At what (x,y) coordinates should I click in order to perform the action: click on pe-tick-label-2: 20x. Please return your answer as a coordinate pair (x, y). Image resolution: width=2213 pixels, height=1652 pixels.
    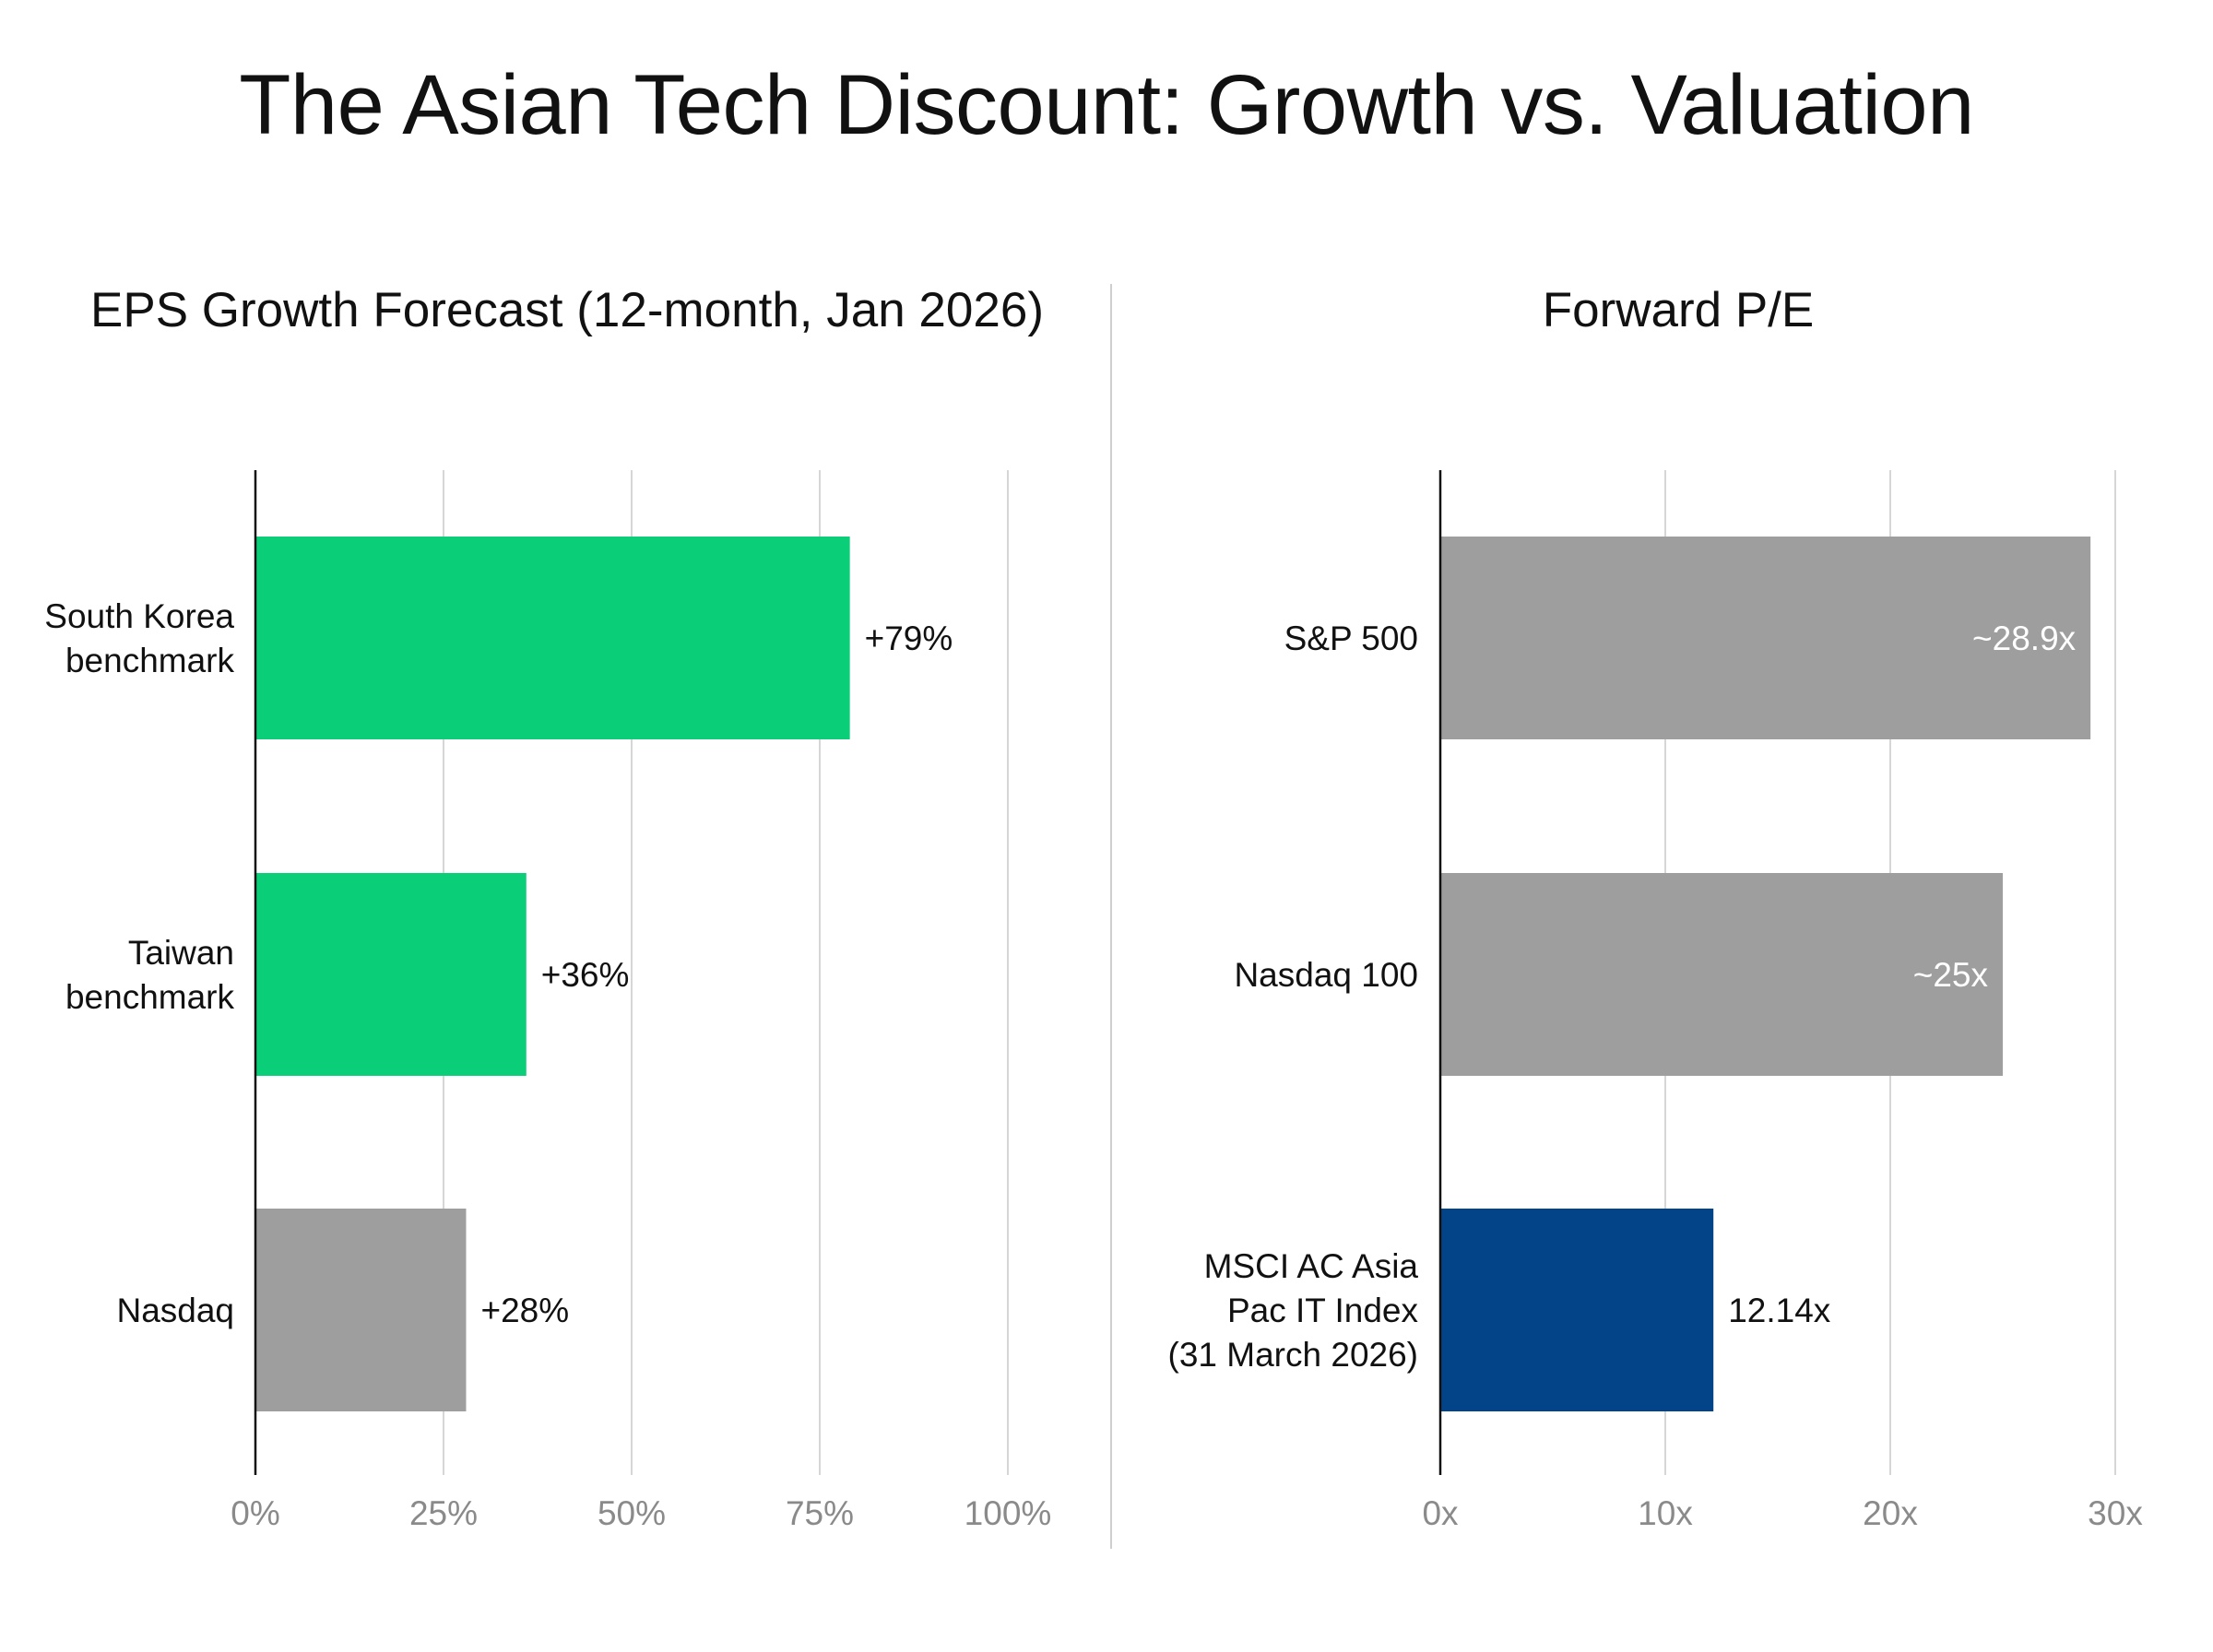
    Looking at the image, I should click on (1890, 1513).